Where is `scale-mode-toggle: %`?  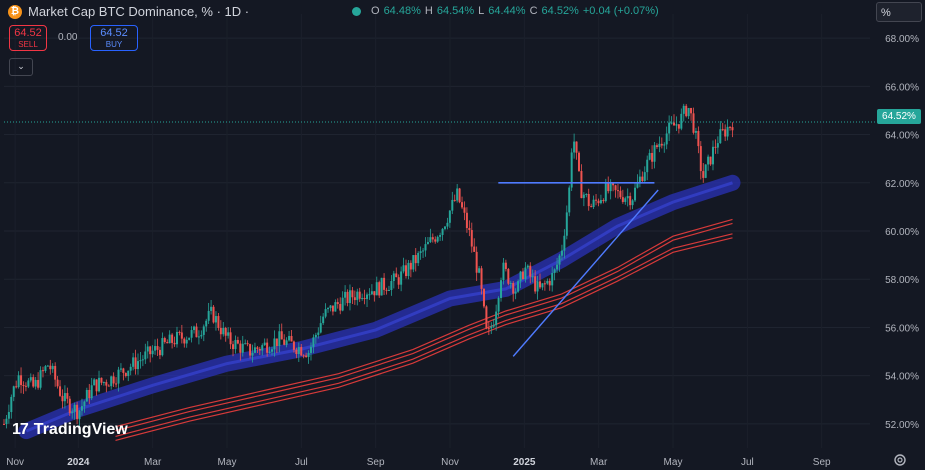
scale-mode-toggle: % is located at coordinates (899, 12).